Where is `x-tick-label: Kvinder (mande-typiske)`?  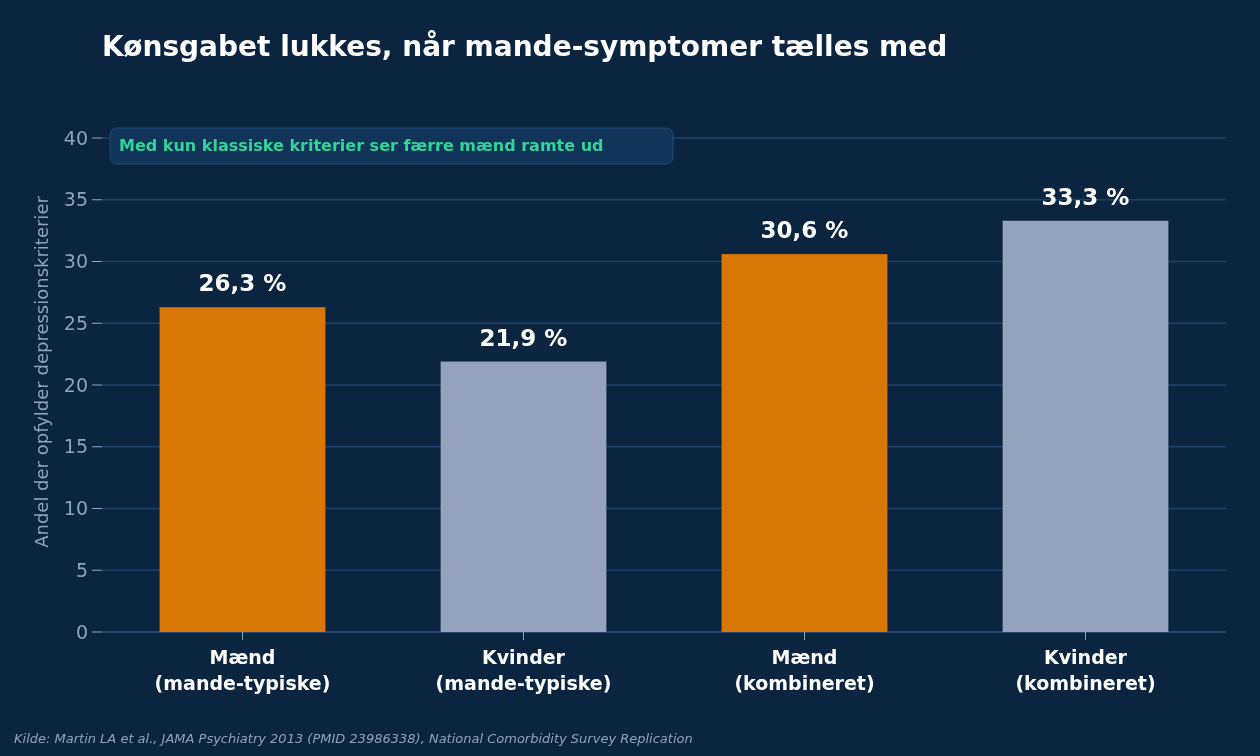
x-tick-label: Kvinder (mande-typiske) is located at coordinates (523, 670).